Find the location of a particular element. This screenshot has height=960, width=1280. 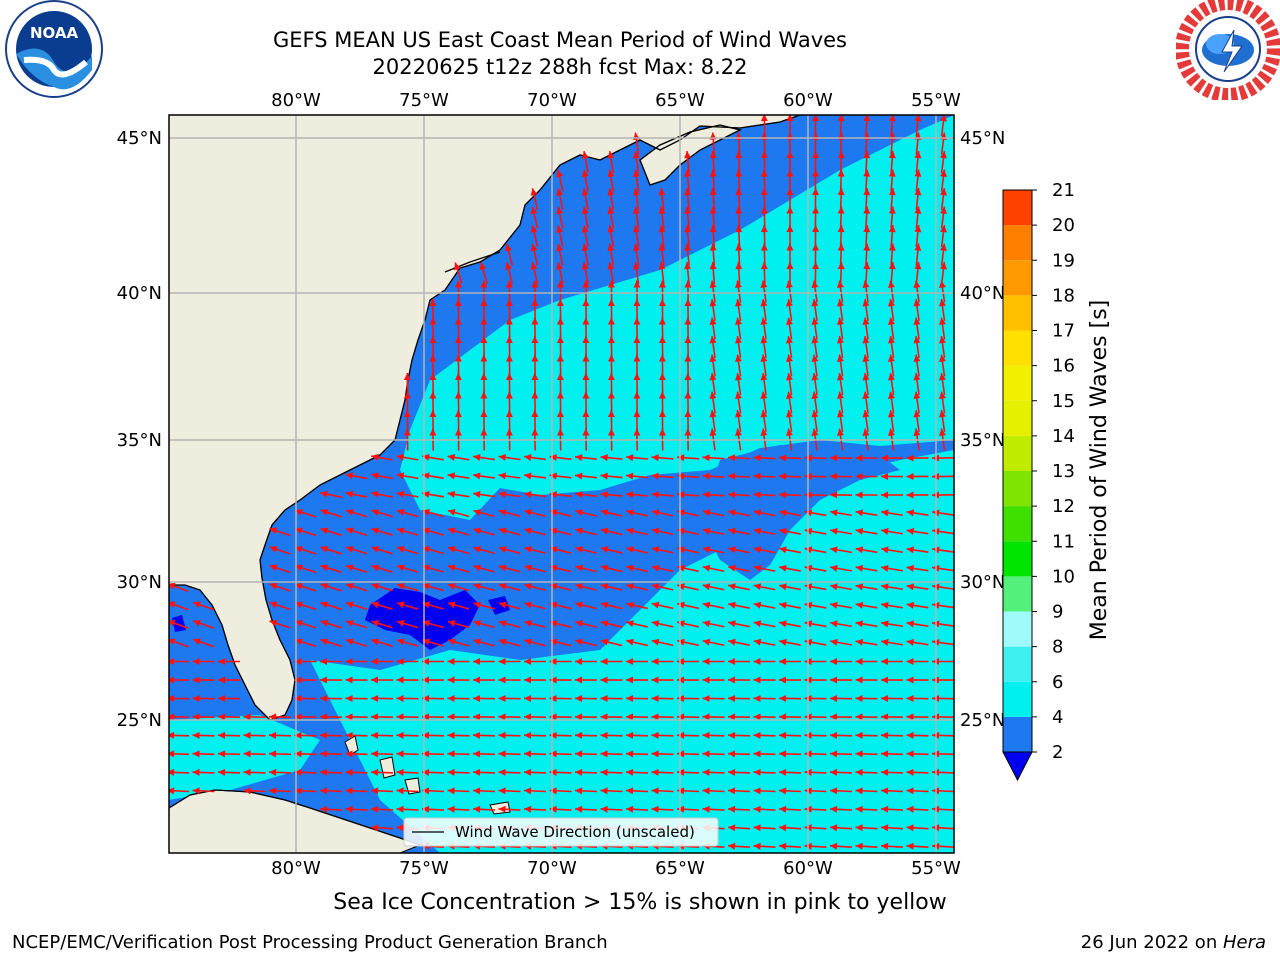

colorbar-segment is located at coordinates (1017, 278).